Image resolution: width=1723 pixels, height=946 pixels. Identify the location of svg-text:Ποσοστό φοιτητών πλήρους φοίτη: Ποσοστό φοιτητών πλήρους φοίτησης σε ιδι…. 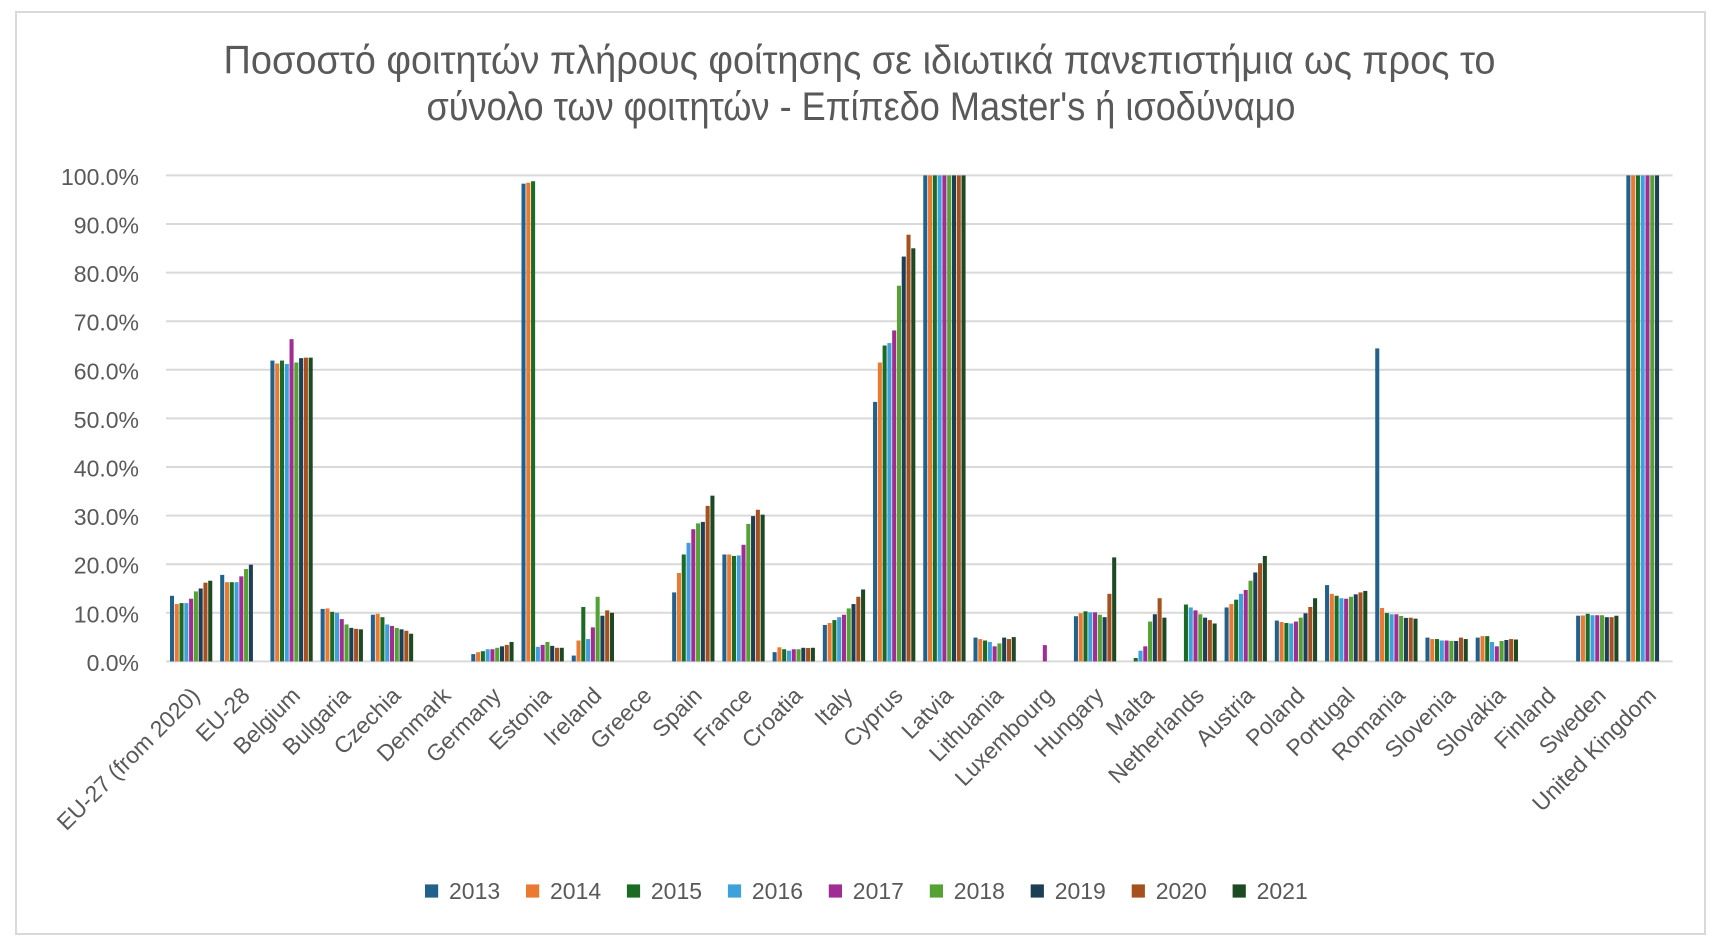
(860, 61).